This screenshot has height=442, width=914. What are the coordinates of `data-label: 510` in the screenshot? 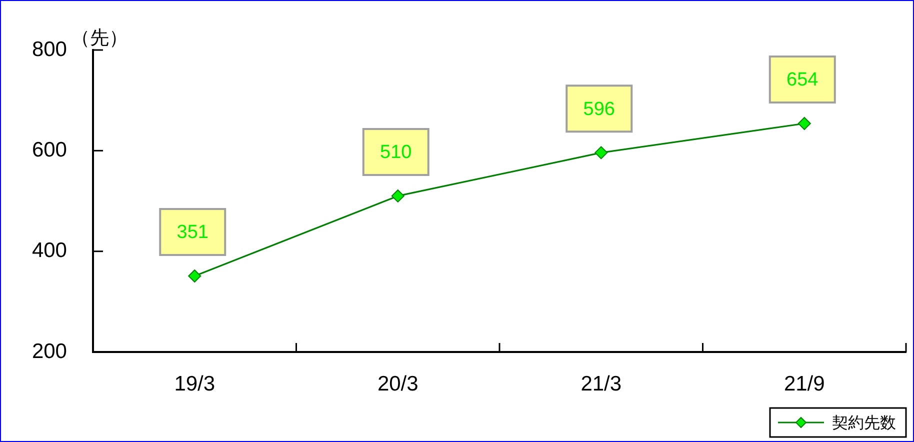 It's located at (396, 153).